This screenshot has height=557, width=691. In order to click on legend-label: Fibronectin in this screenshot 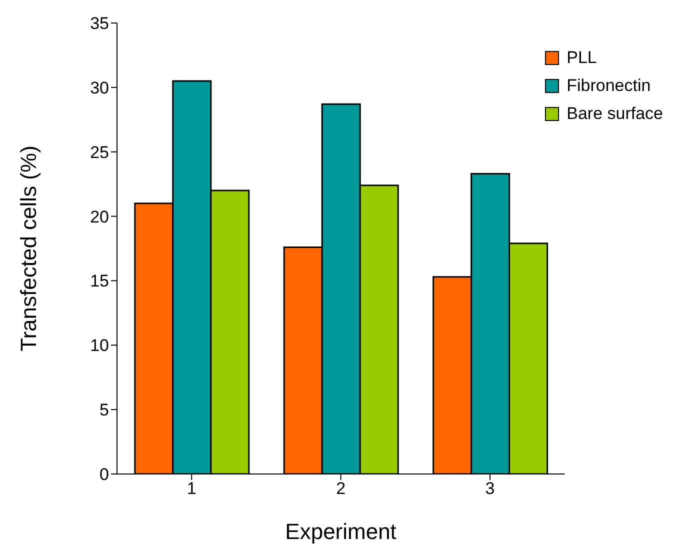, I will do `click(608, 86)`.